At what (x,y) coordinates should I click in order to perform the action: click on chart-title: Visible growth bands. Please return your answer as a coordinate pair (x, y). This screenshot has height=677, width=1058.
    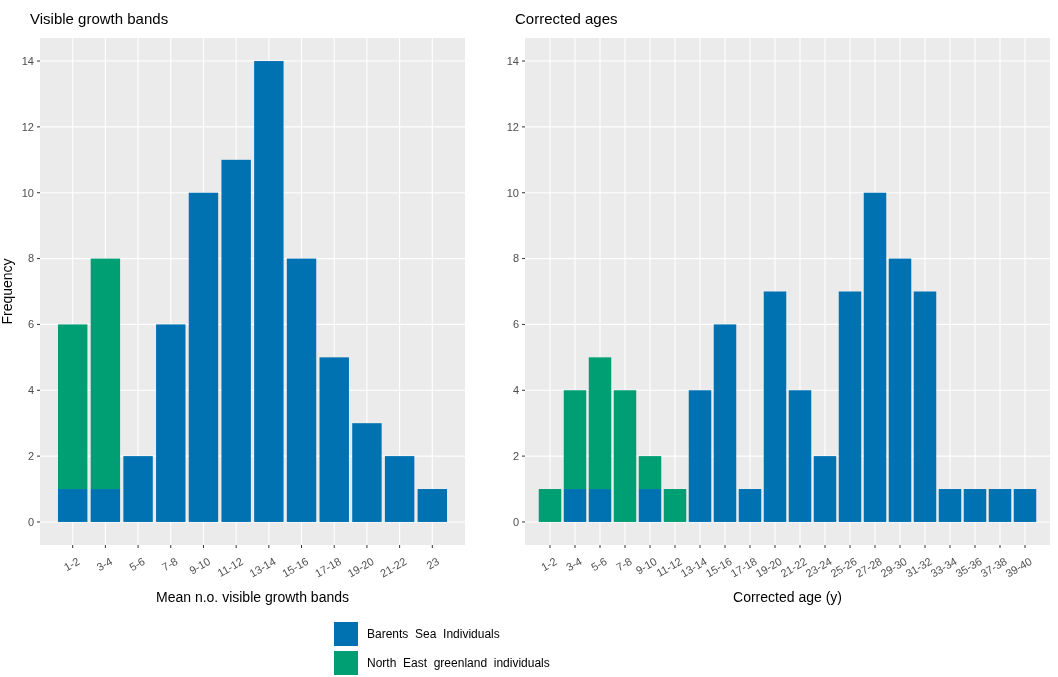
    Looking at the image, I should click on (99, 18).